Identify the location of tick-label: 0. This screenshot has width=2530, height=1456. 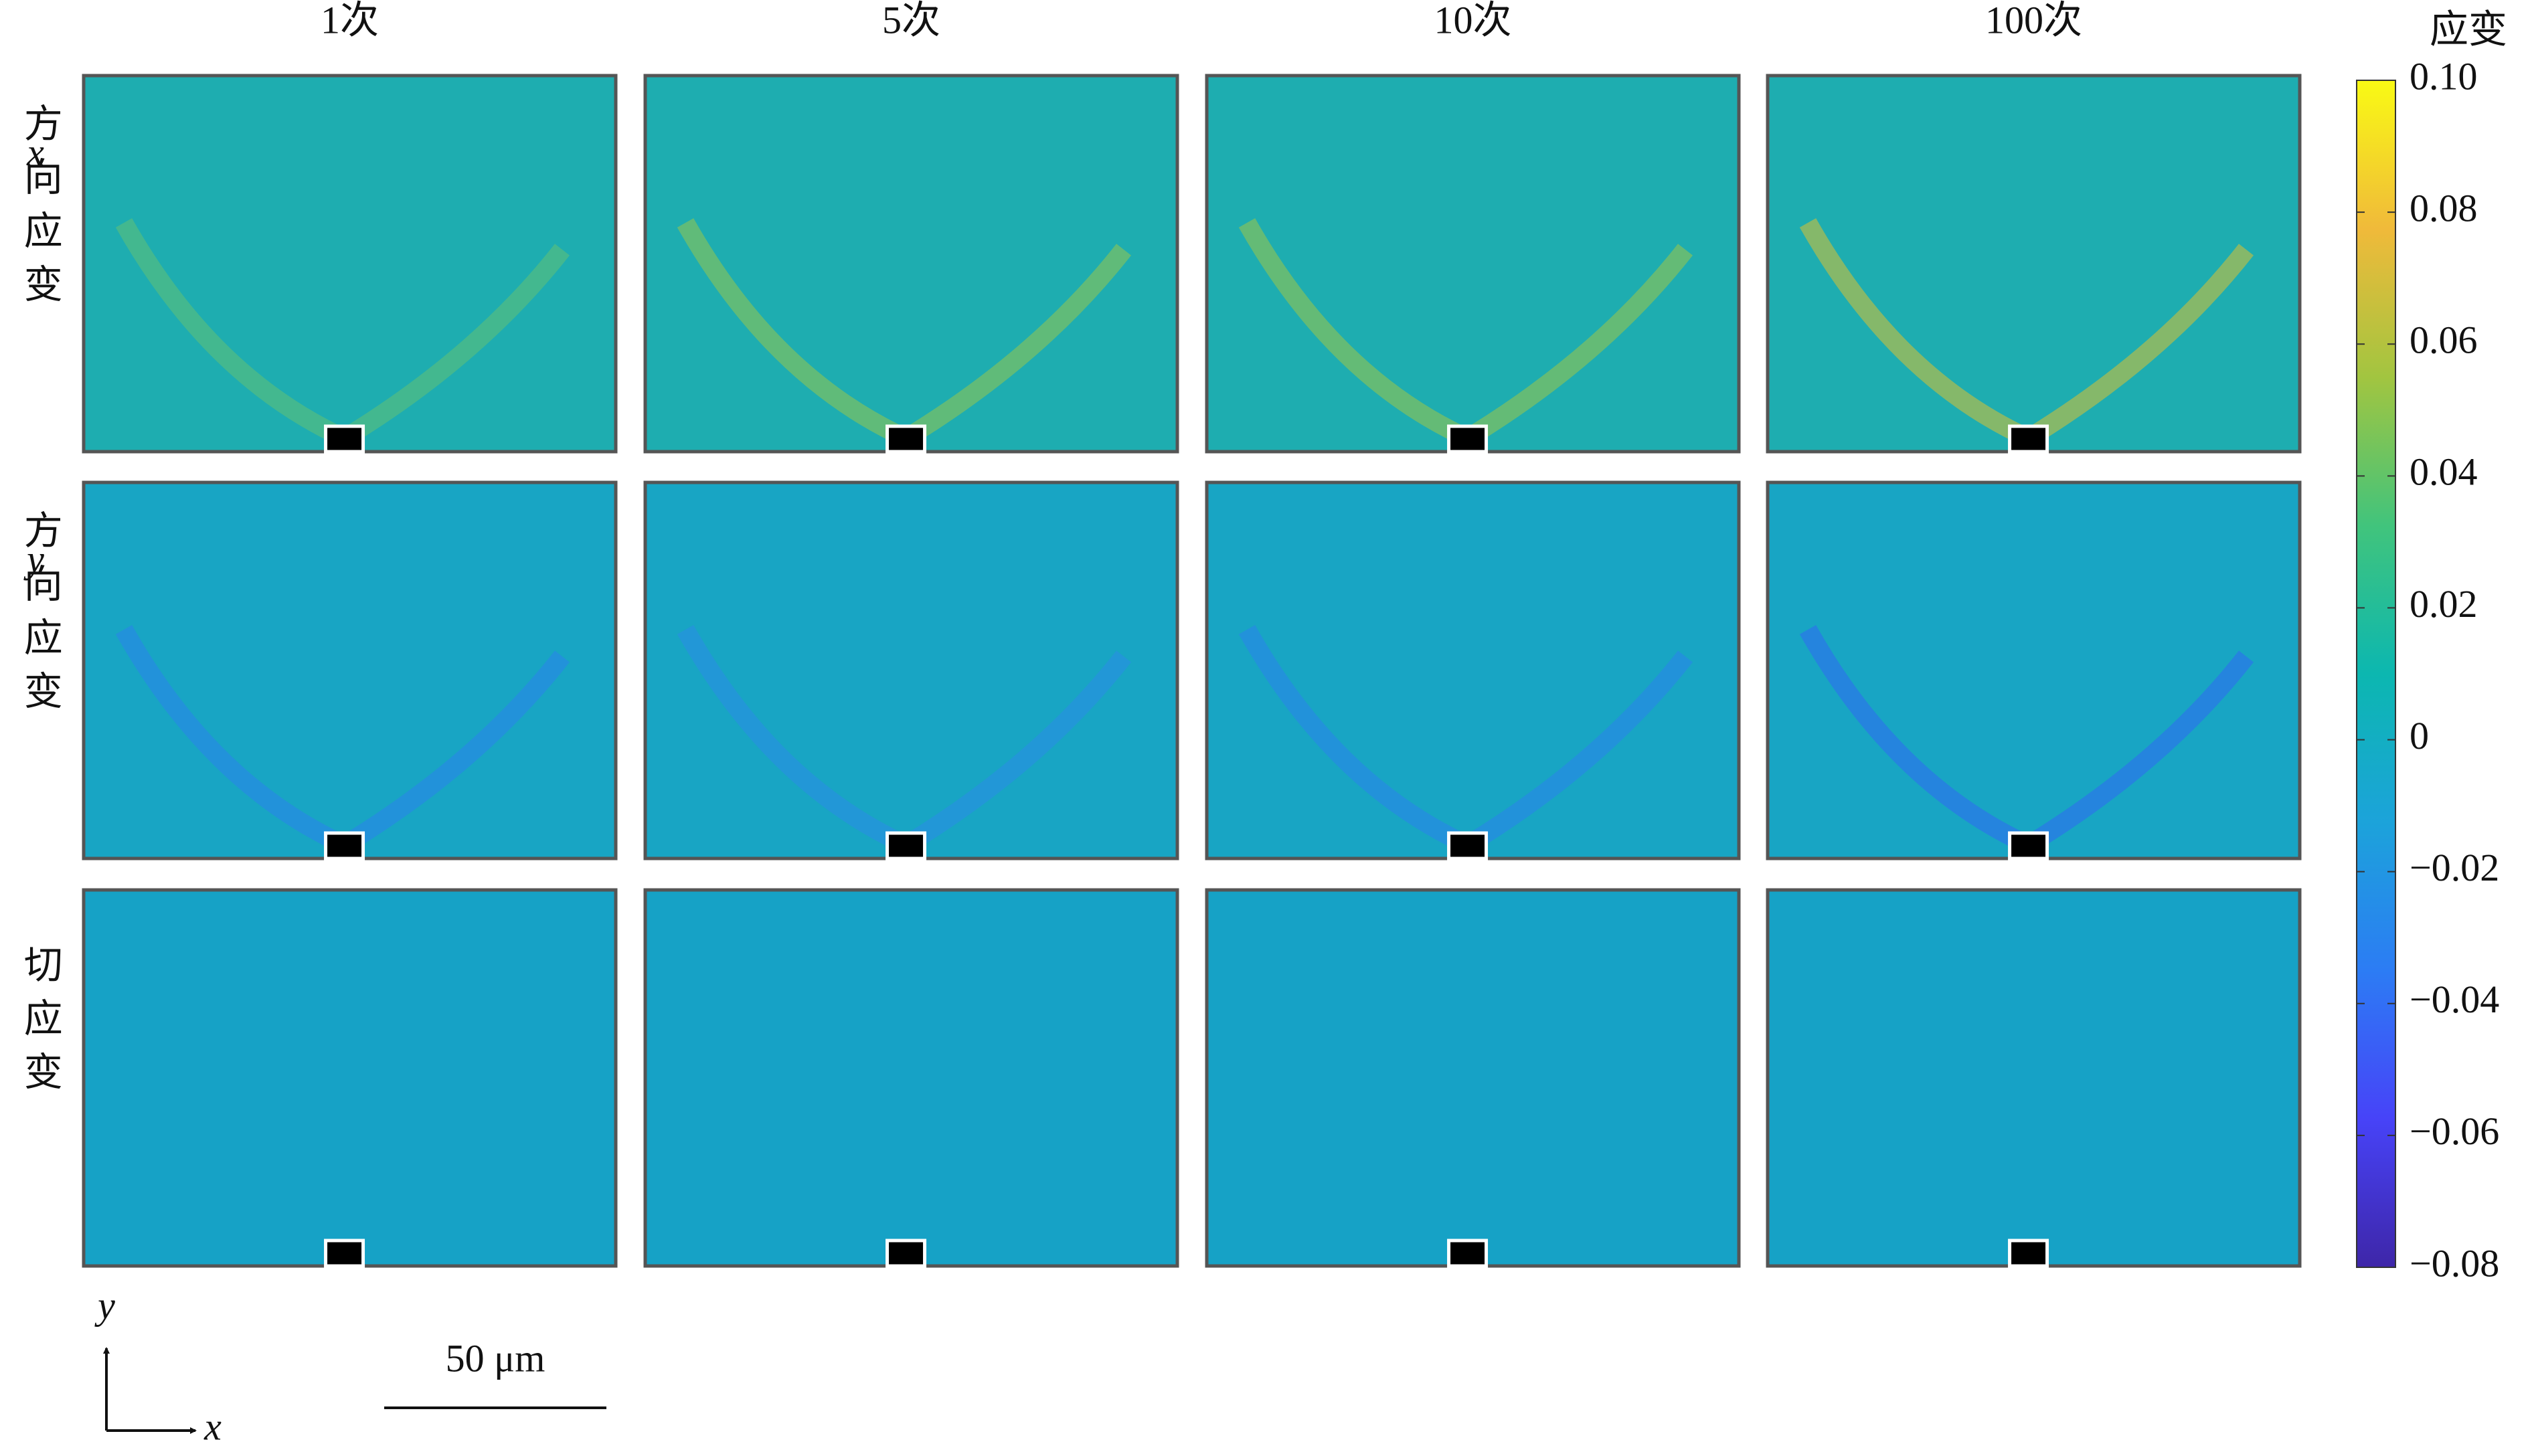
(2419, 735).